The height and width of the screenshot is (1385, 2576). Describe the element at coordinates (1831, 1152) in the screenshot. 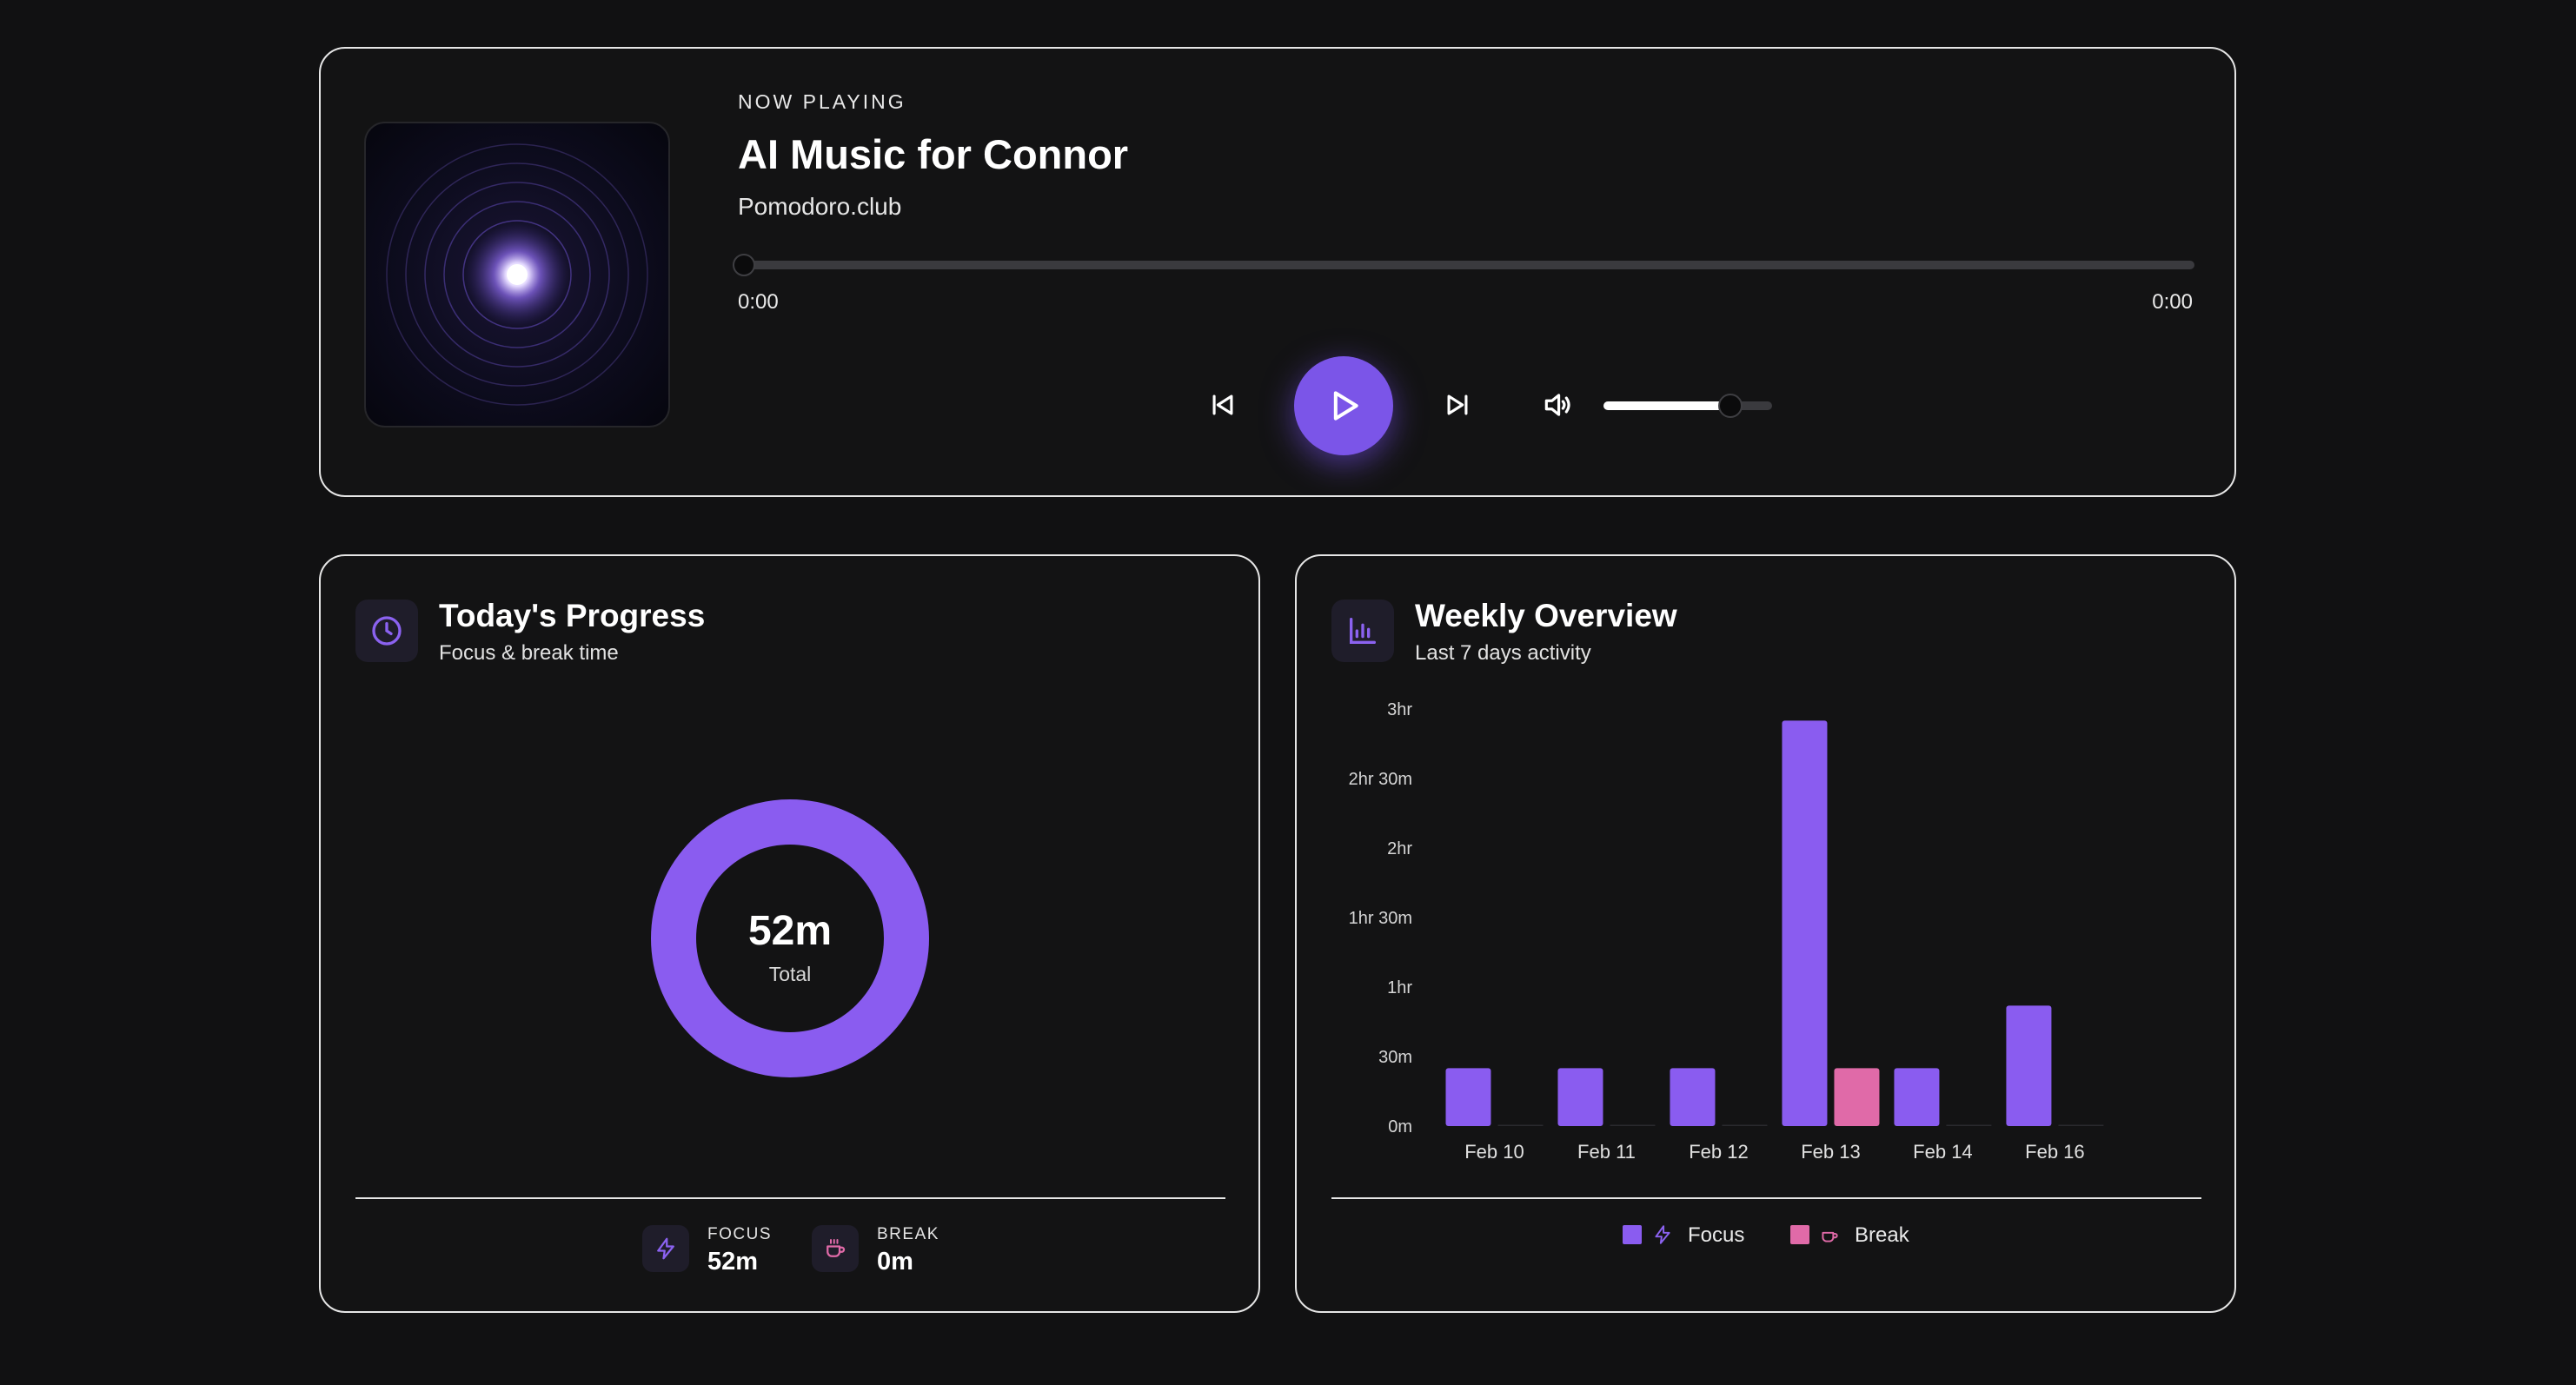

I see `x-tick-label: Feb 13` at that location.